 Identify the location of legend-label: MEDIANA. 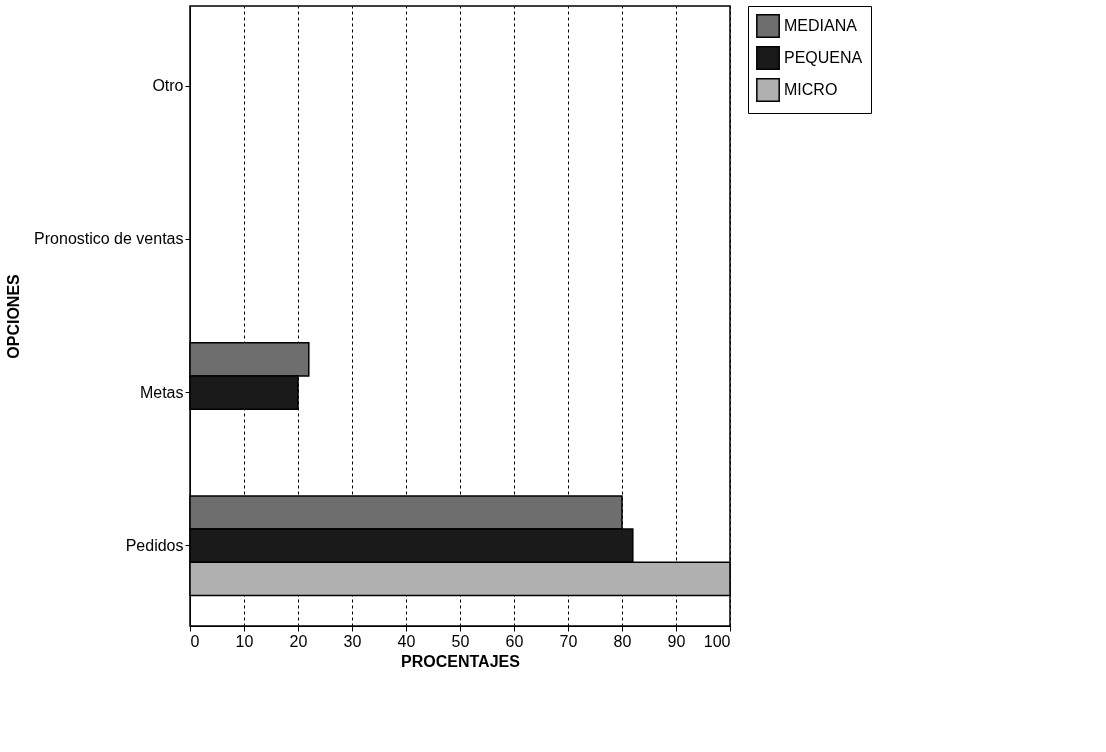
(821, 25).